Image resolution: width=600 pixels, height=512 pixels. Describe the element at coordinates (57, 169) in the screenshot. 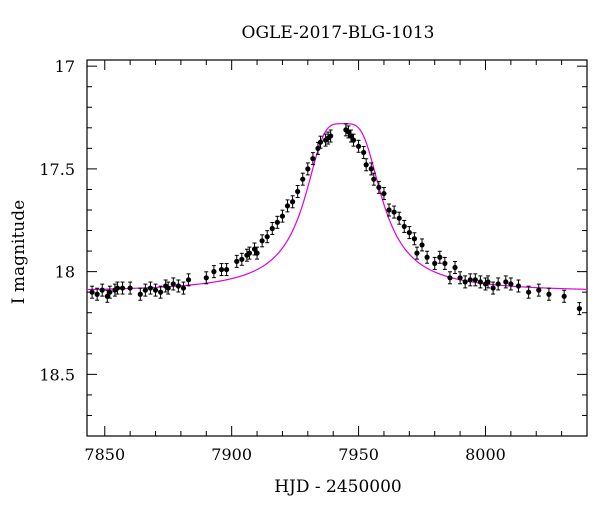

I see `y-tick-label: 17.5` at that location.